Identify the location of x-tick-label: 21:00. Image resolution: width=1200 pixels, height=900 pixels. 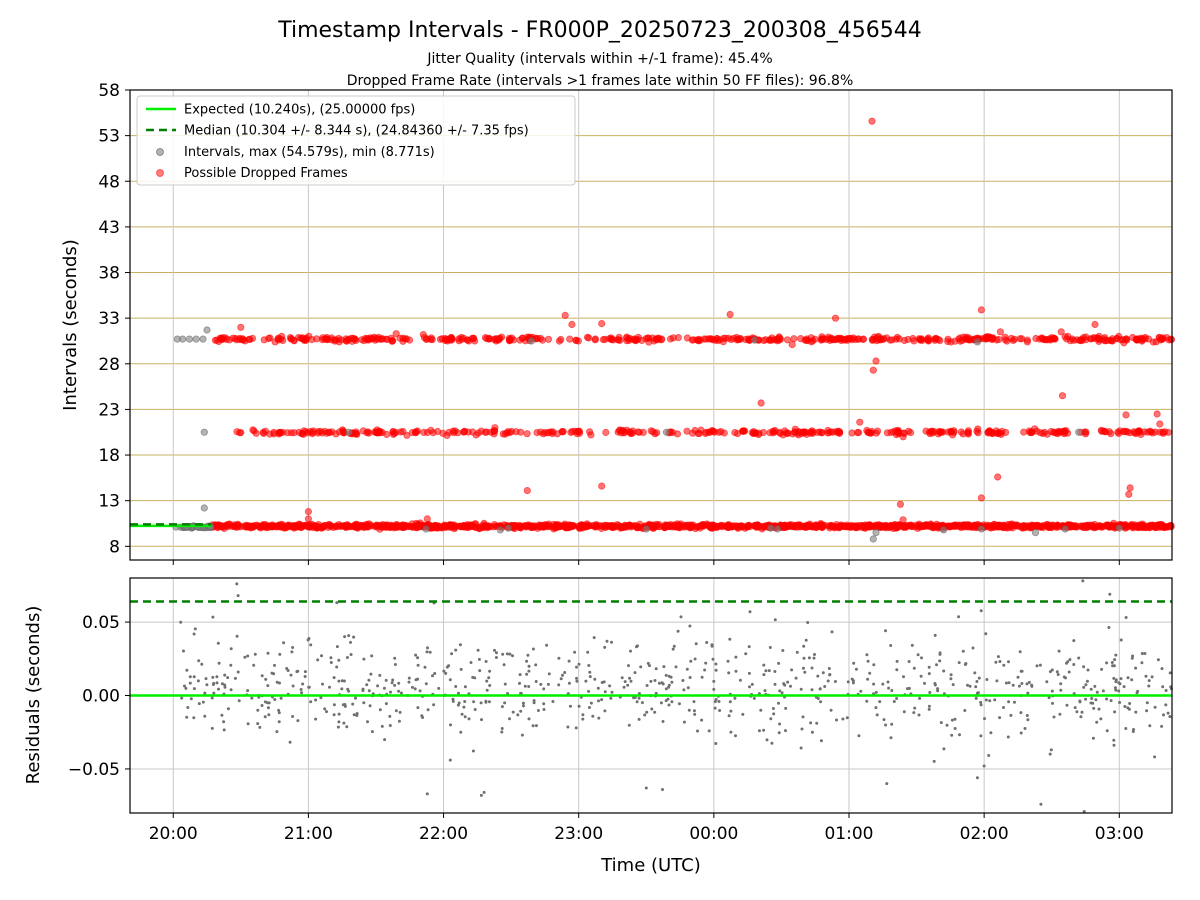
(308, 834).